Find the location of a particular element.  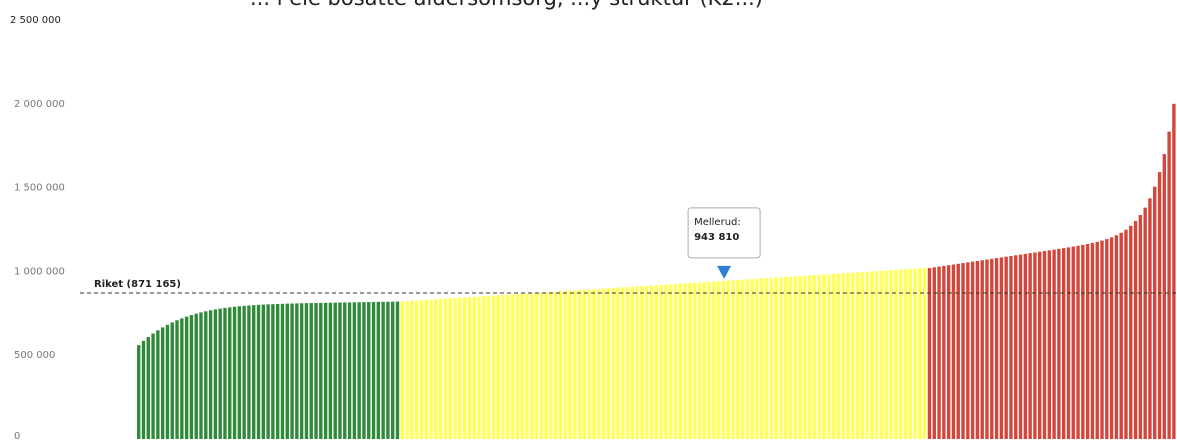

y-tick-label: 0 is located at coordinates (17, 436).